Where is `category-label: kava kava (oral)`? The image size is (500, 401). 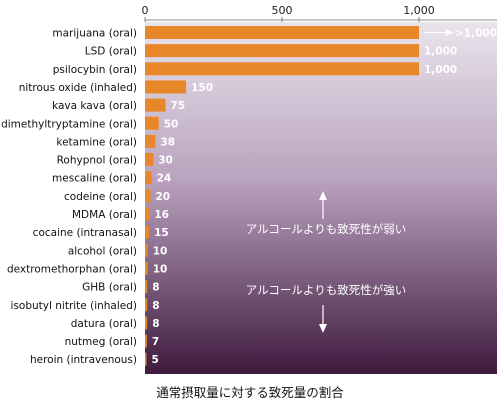 category-label: kava kava (oral) is located at coordinates (94, 106).